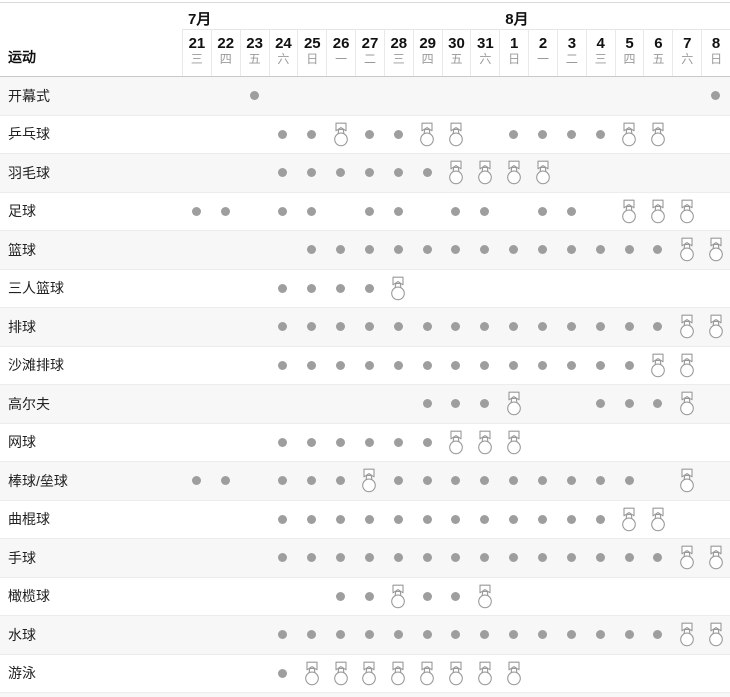 This screenshot has height=697, width=730. I want to click on weekday-label: 日, so click(514, 59).